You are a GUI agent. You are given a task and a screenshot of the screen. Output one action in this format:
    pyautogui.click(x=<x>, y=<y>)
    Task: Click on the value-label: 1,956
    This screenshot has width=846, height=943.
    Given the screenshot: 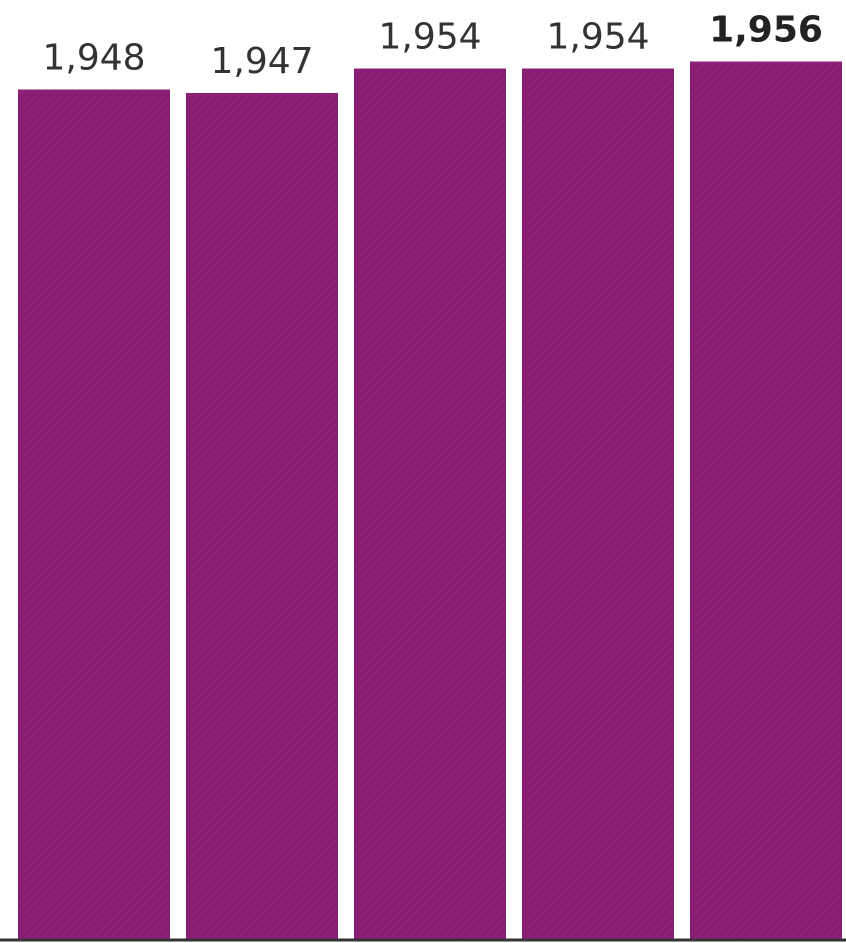 What is the action you would take?
    pyautogui.click(x=766, y=30)
    